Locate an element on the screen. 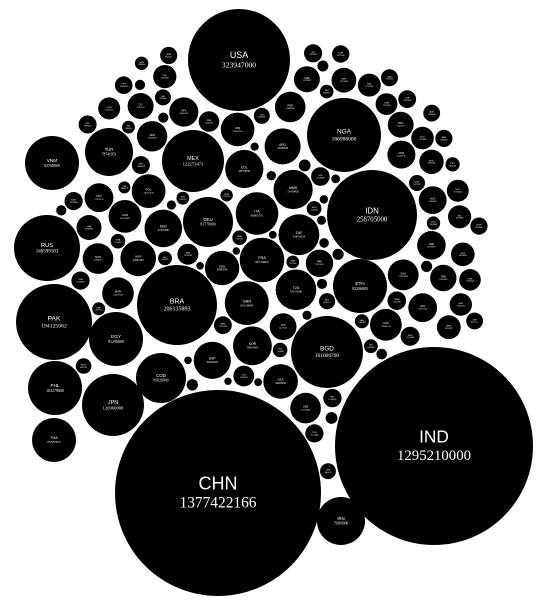  bubble-bih is located at coordinates (163, 117).